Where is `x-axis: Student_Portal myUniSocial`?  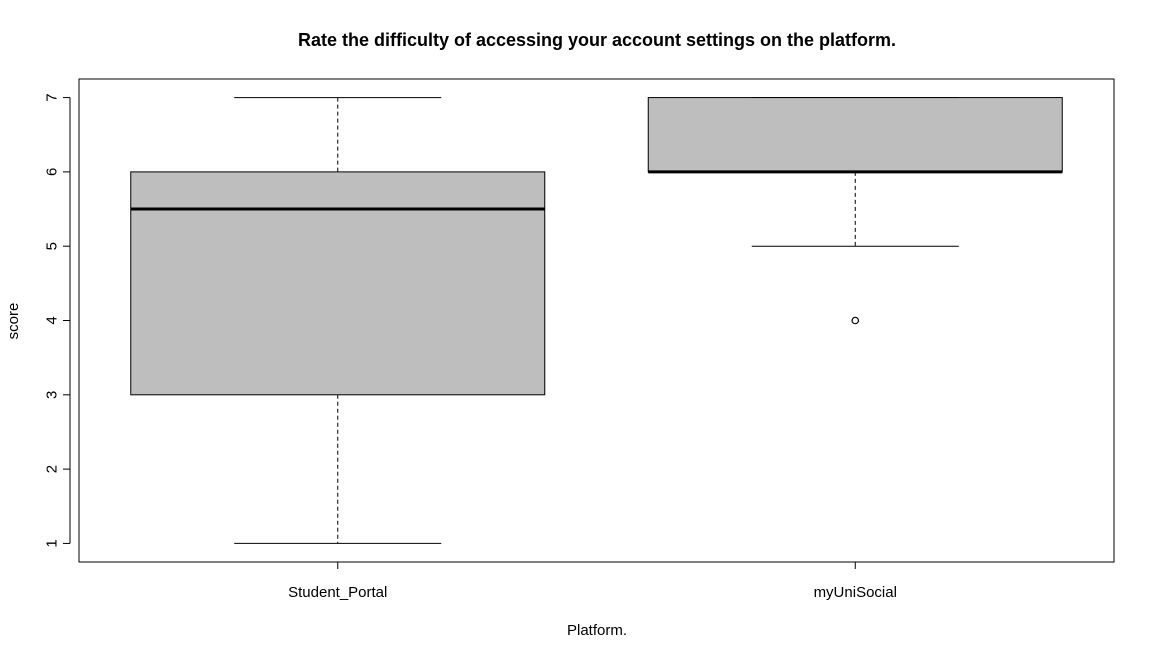
x-axis: Student_Portal myUniSocial is located at coordinates (592, 581).